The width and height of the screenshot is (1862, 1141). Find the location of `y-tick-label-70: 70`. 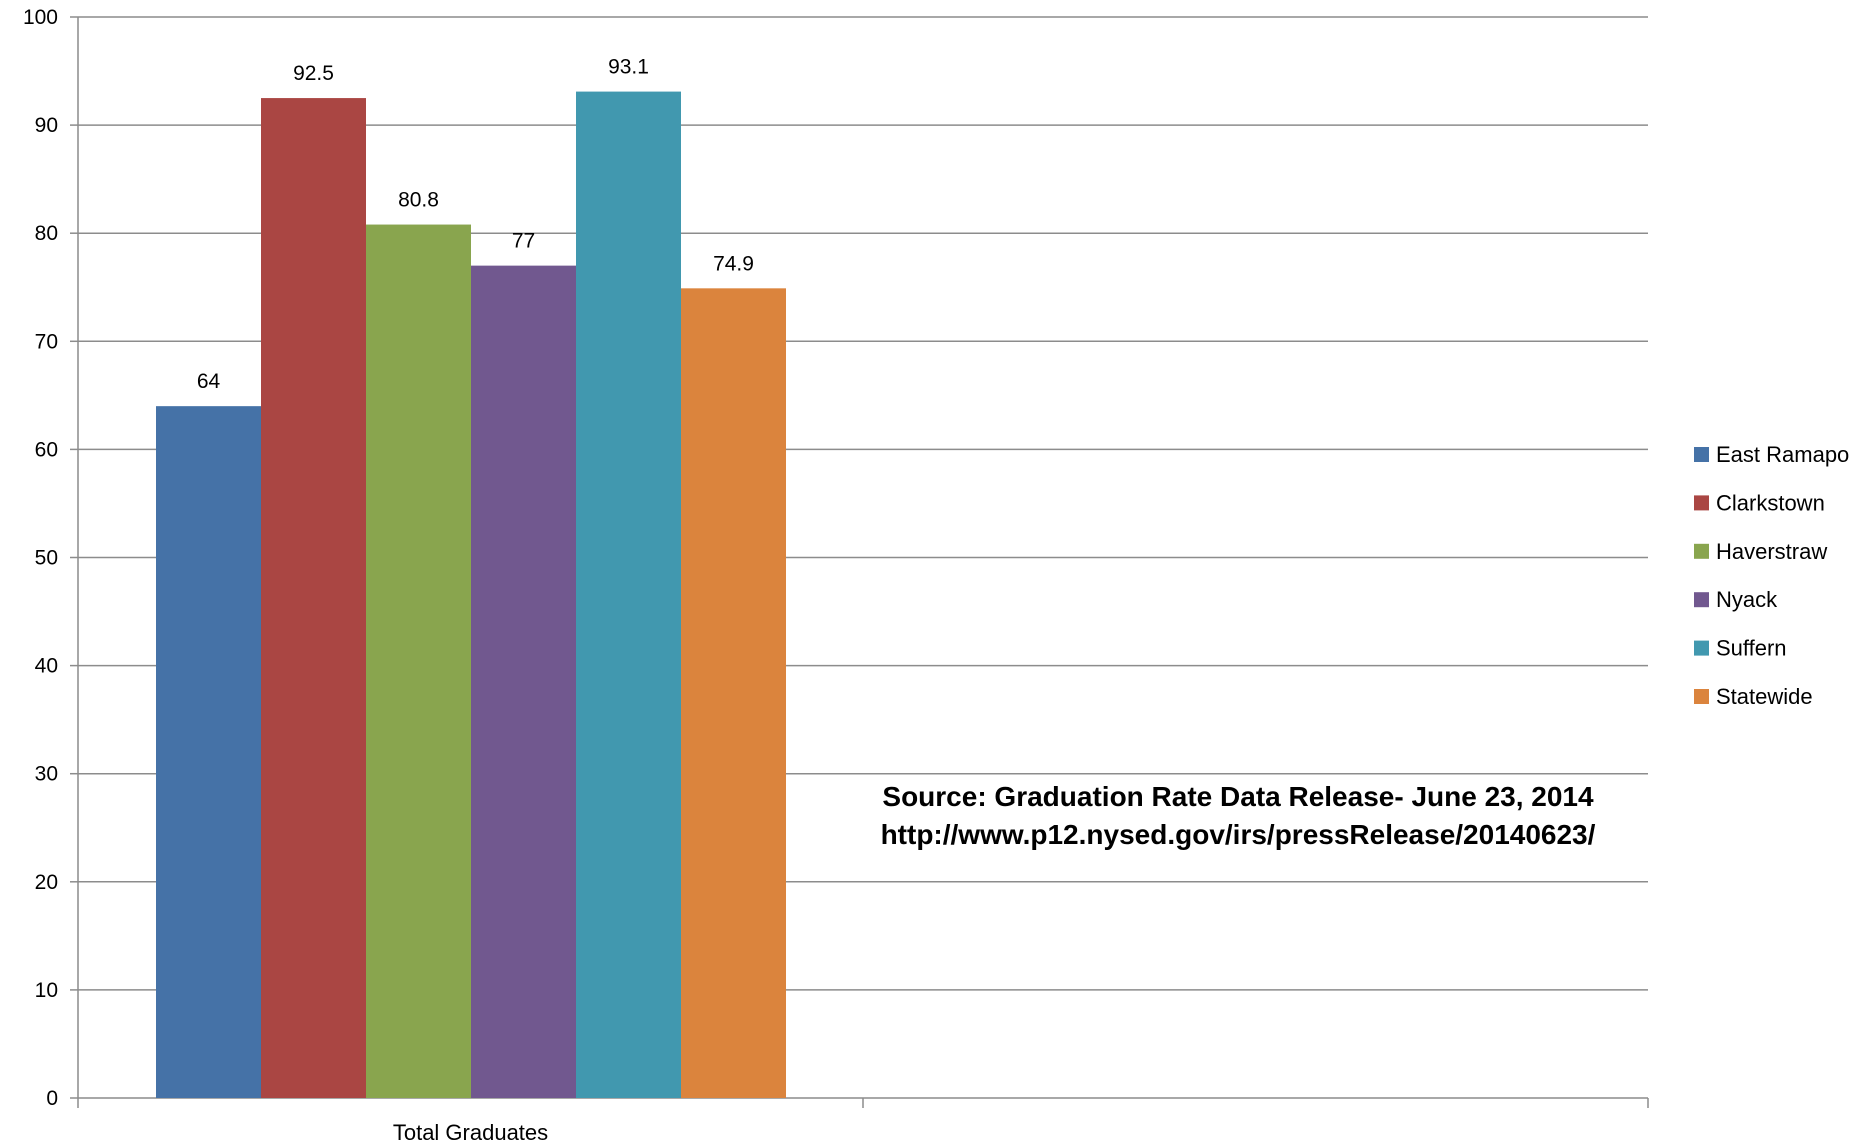

y-tick-label-70: 70 is located at coordinates (46, 341).